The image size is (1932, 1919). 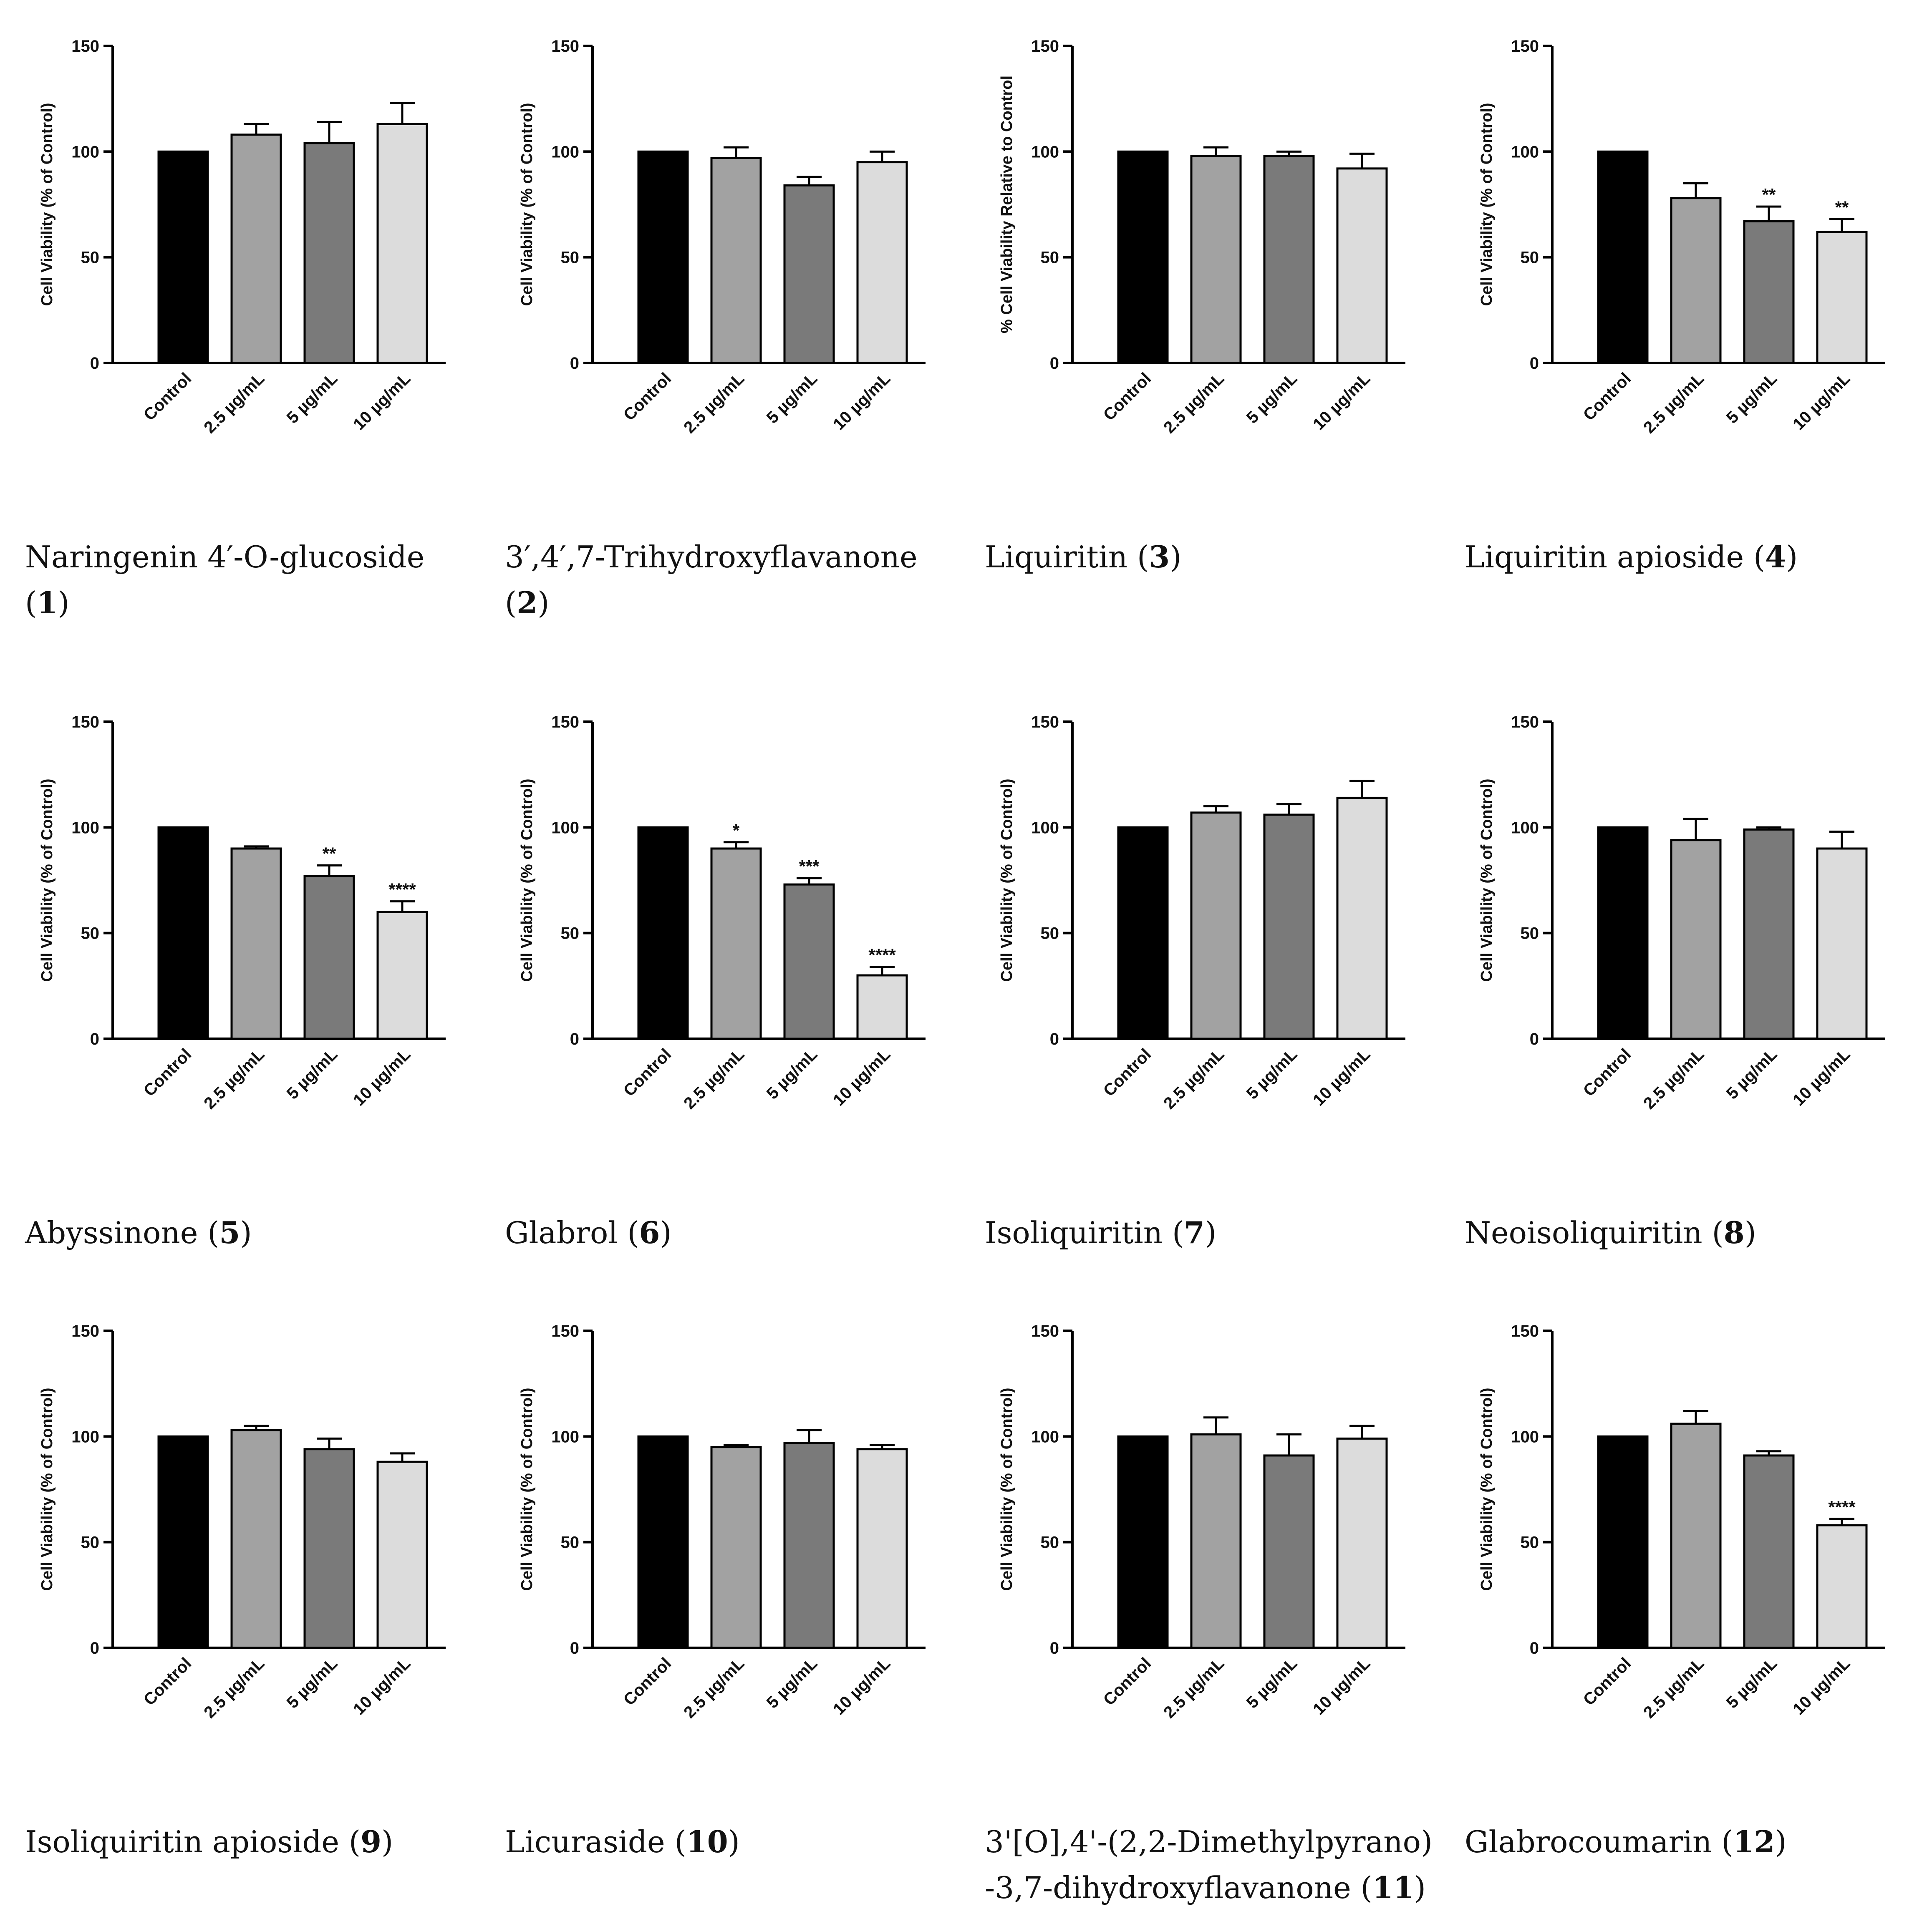 I want to click on chart-caption: Naringenin 4′-O-glucoside (1), so click(x=225, y=580).